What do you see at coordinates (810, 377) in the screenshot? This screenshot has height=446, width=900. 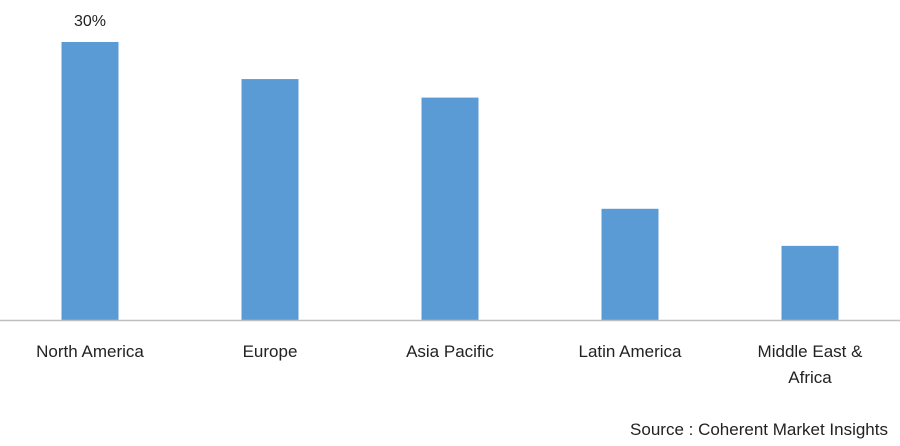 I see `category-label-line: Africa` at bounding box center [810, 377].